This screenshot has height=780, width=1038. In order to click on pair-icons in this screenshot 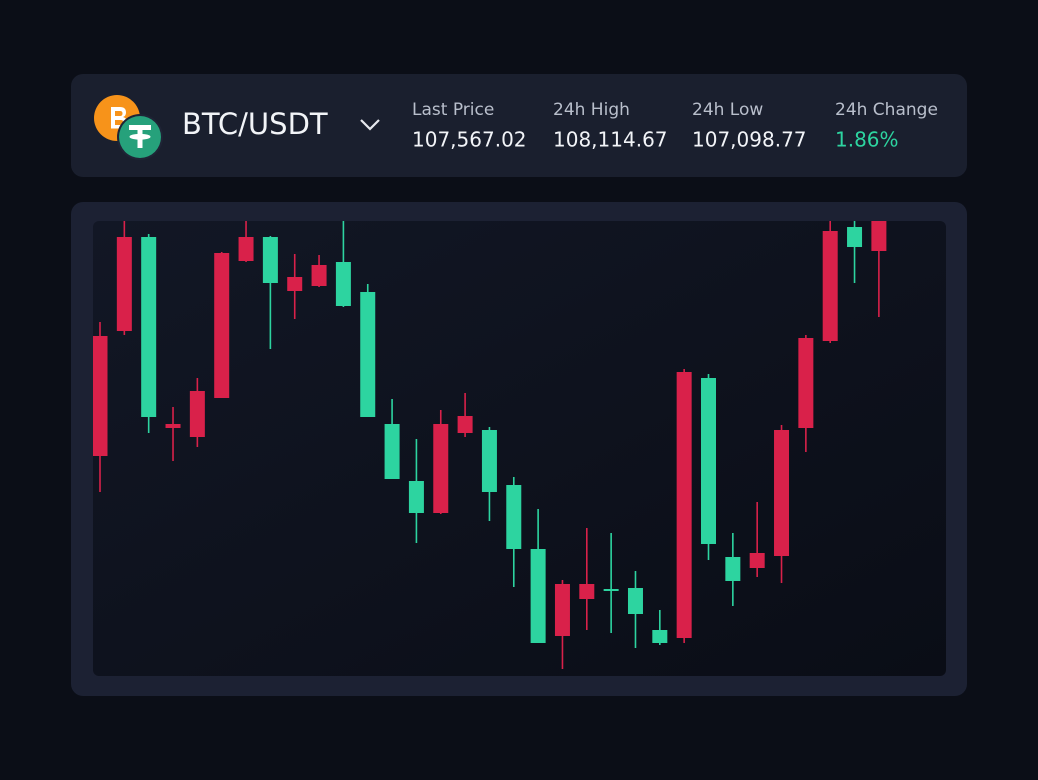, I will do `click(128, 127)`.